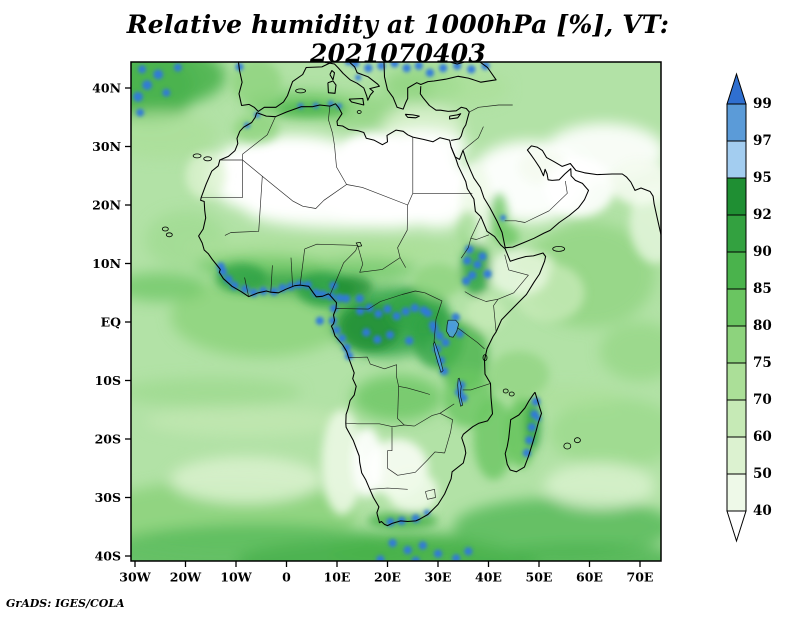  Describe the element at coordinates (106, 263) in the screenshot. I see `y-tick-label: 10N` at that location.